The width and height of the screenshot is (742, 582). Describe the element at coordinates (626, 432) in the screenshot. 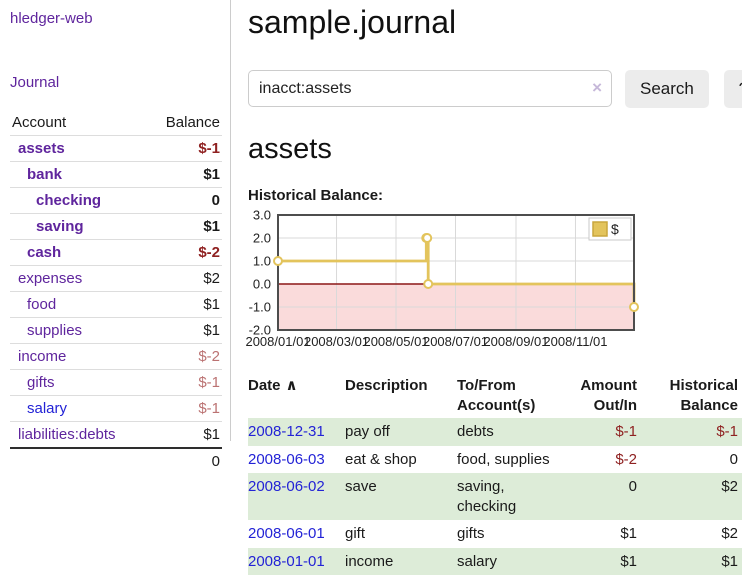

I see `transaction-amount: $-1` at that location.